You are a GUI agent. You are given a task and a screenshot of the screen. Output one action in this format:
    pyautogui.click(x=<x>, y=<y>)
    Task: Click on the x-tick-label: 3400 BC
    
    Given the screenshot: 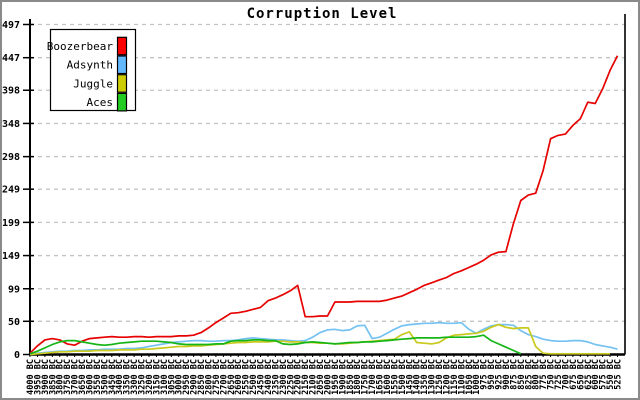 What is the action you would take?
    pyautogui.click(x=120, y=377)
    